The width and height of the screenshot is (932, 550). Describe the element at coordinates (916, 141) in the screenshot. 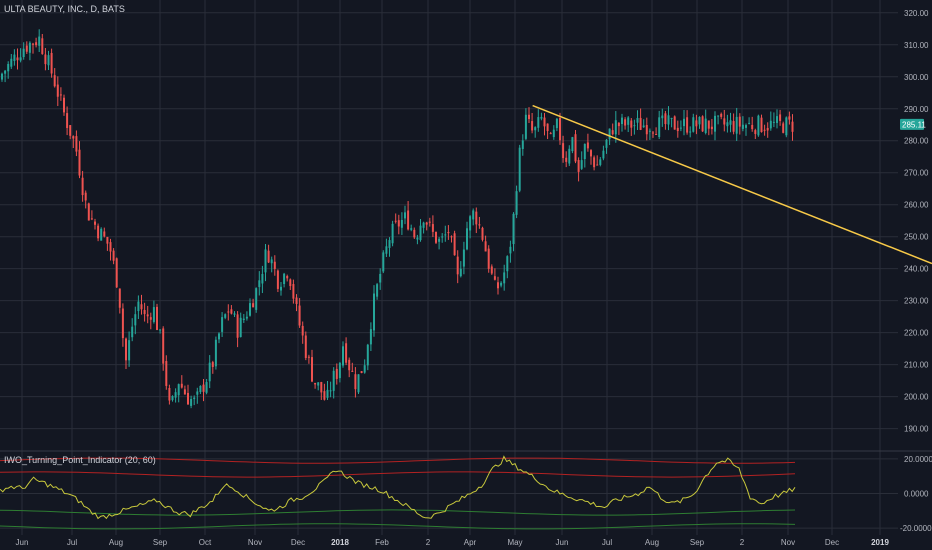

I see `price-tick-label: 280.00` at that location.